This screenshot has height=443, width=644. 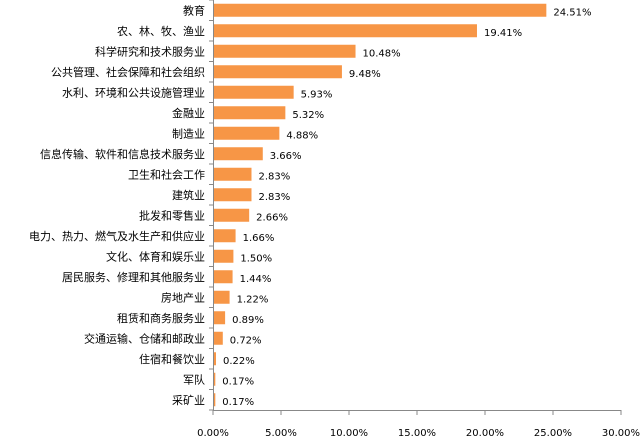 I want to click on value-label: 1.66%, so click(x=259, y=238).